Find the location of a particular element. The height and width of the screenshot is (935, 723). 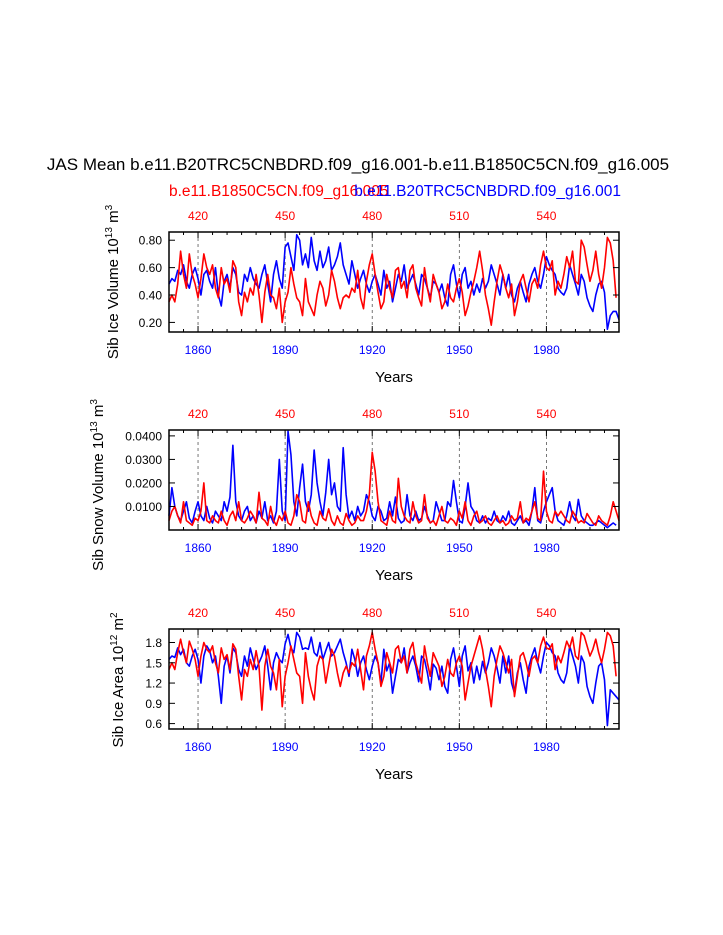

legend-red-label: b.e11.B1850C5CN.f09_g16.005 is located at coordinates (278, 191).